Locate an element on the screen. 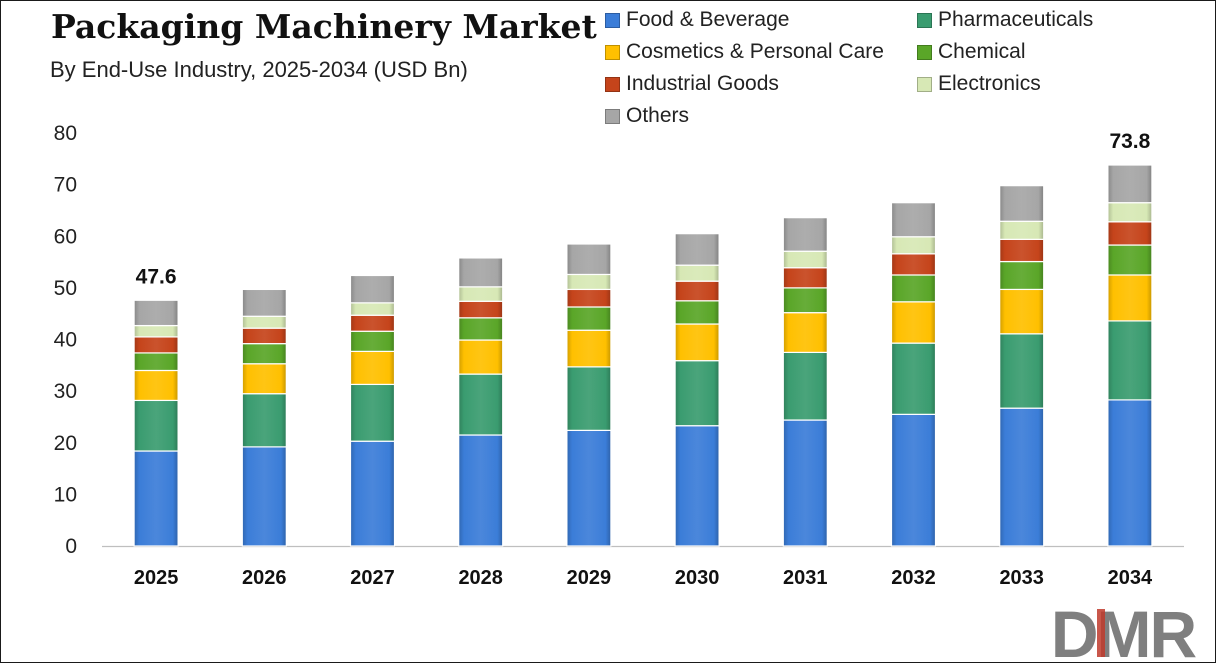 The height and width of the screenshot is (663, 1216). y-tick-label: 70 is located at coordinates (65, 185).